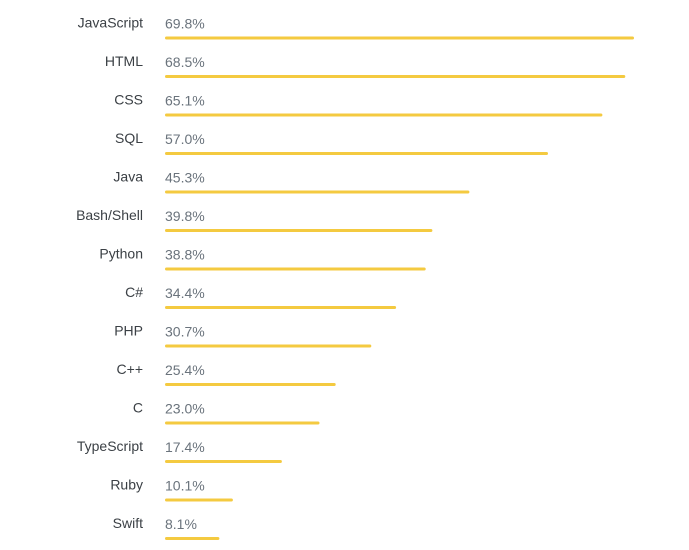 The height and width of the screenshot is (550, 689). I want to click on category-label: C++, so click(130, 369).